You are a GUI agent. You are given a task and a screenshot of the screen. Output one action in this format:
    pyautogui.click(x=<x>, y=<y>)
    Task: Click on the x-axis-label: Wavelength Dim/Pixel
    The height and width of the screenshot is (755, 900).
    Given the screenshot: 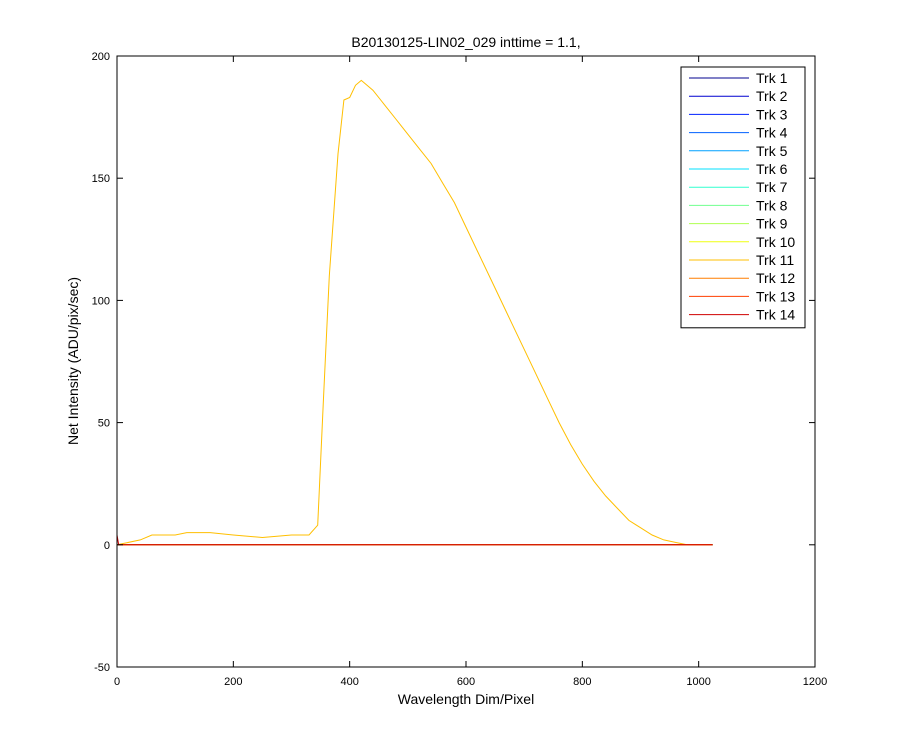 What is the action you would take?
    pyautogui.click(x=466, y=699)
    